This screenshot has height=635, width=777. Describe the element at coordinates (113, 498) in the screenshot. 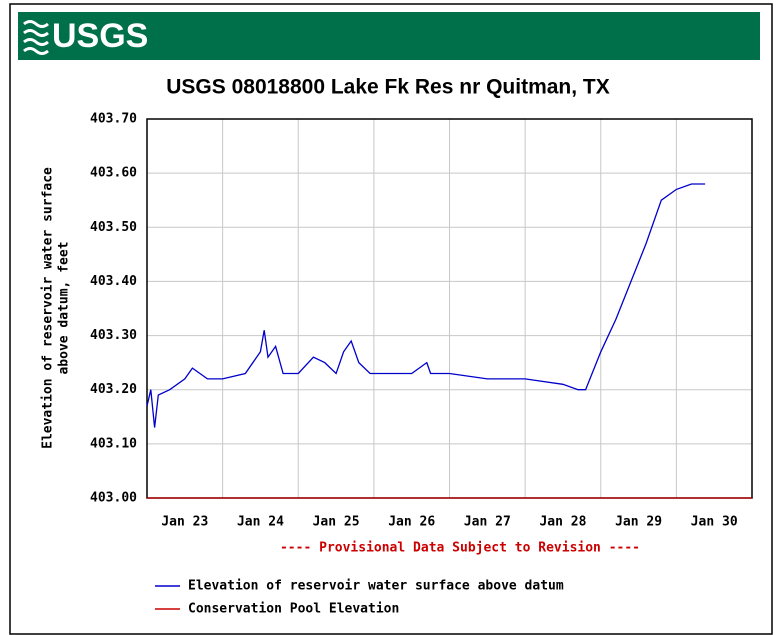

I see `y-tick-label: 403.00` at that location.